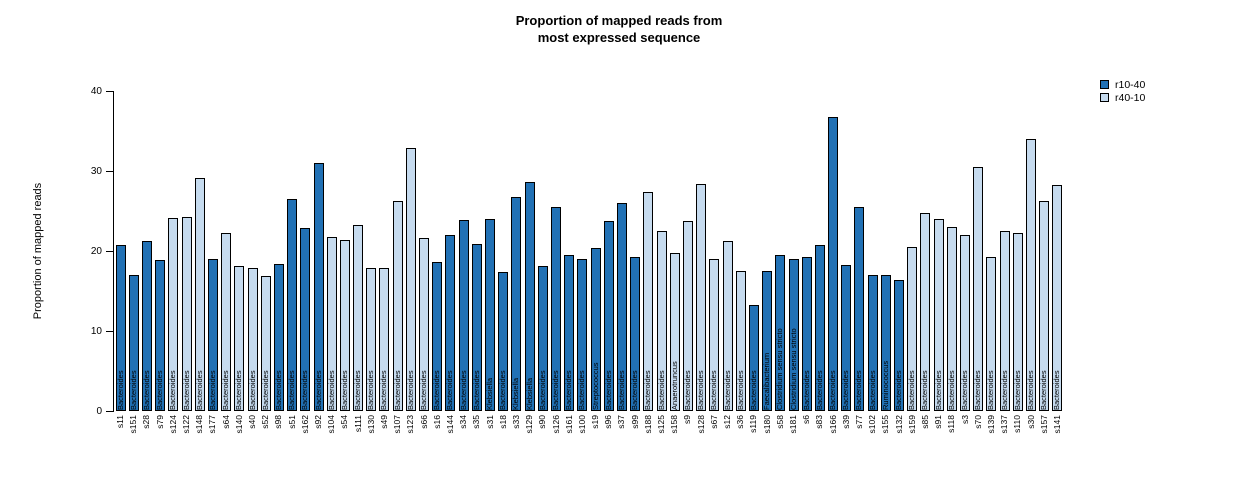 This screenshot has height=500, width=1238. I want to click on bar-s124, so click(173, 314).